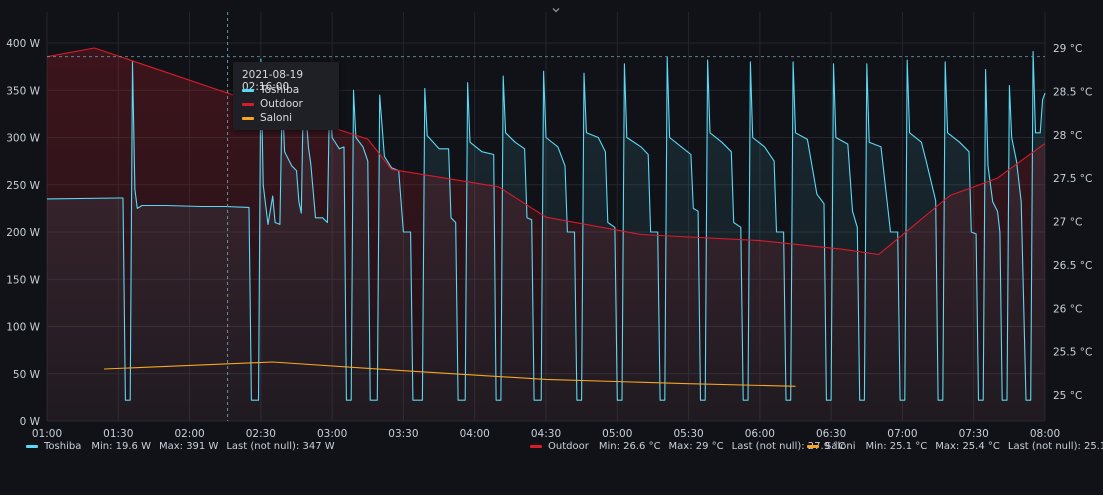  Describe the element at coordinates (47, 434) in the screenshot. I see `x-tick-label: 01:00` at that location.